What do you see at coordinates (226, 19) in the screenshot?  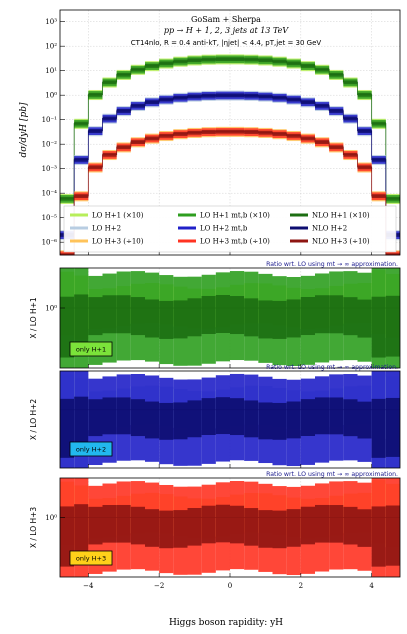 I see `annotation-line1: GoSam + Sherpa` at bounding box center [226, 19].